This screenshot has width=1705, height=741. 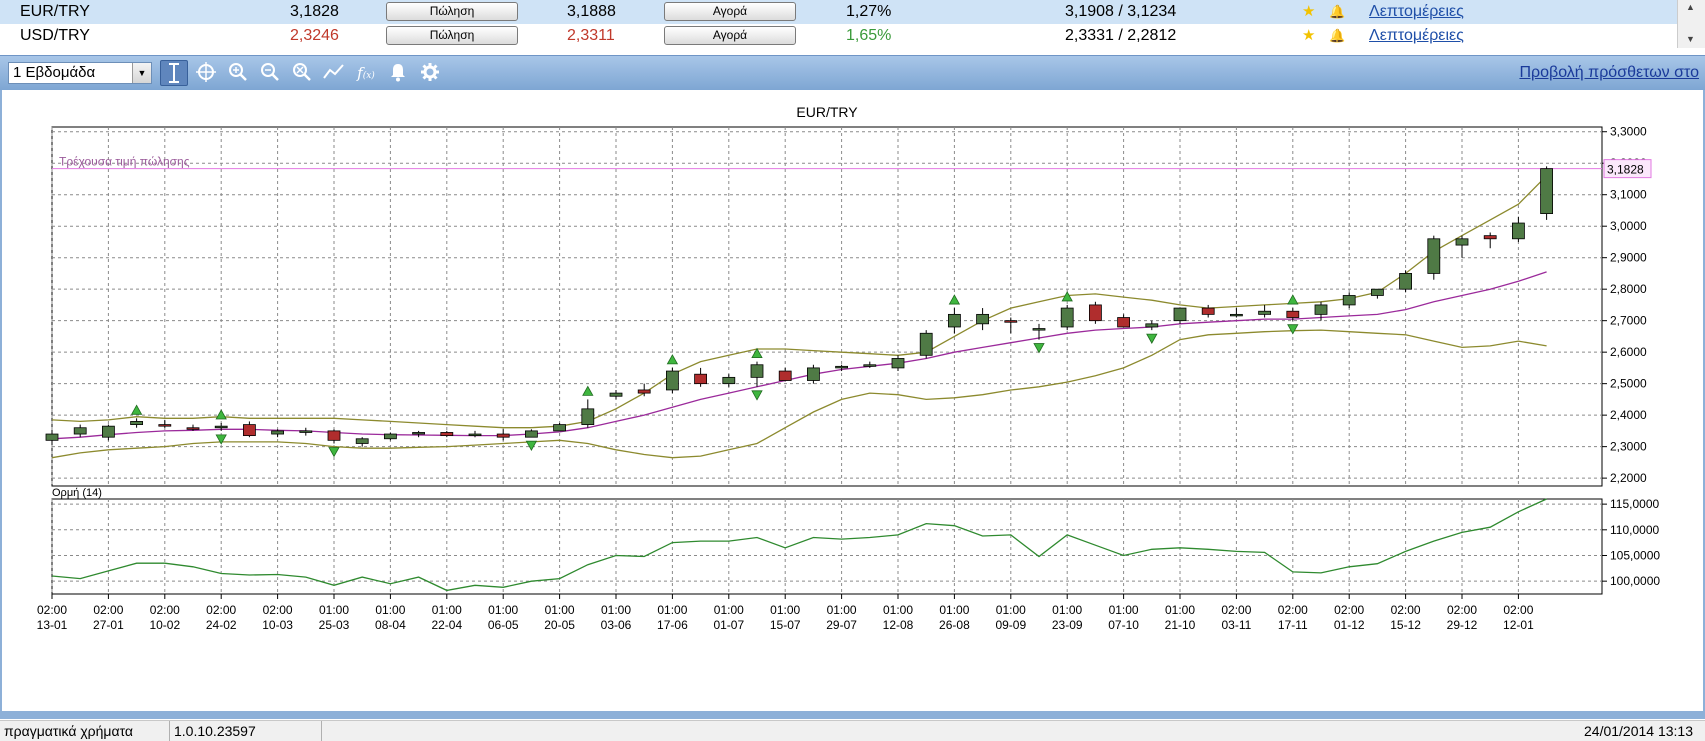 I want to click on x-tick-label: 20-05, so click(x=559, y=625).